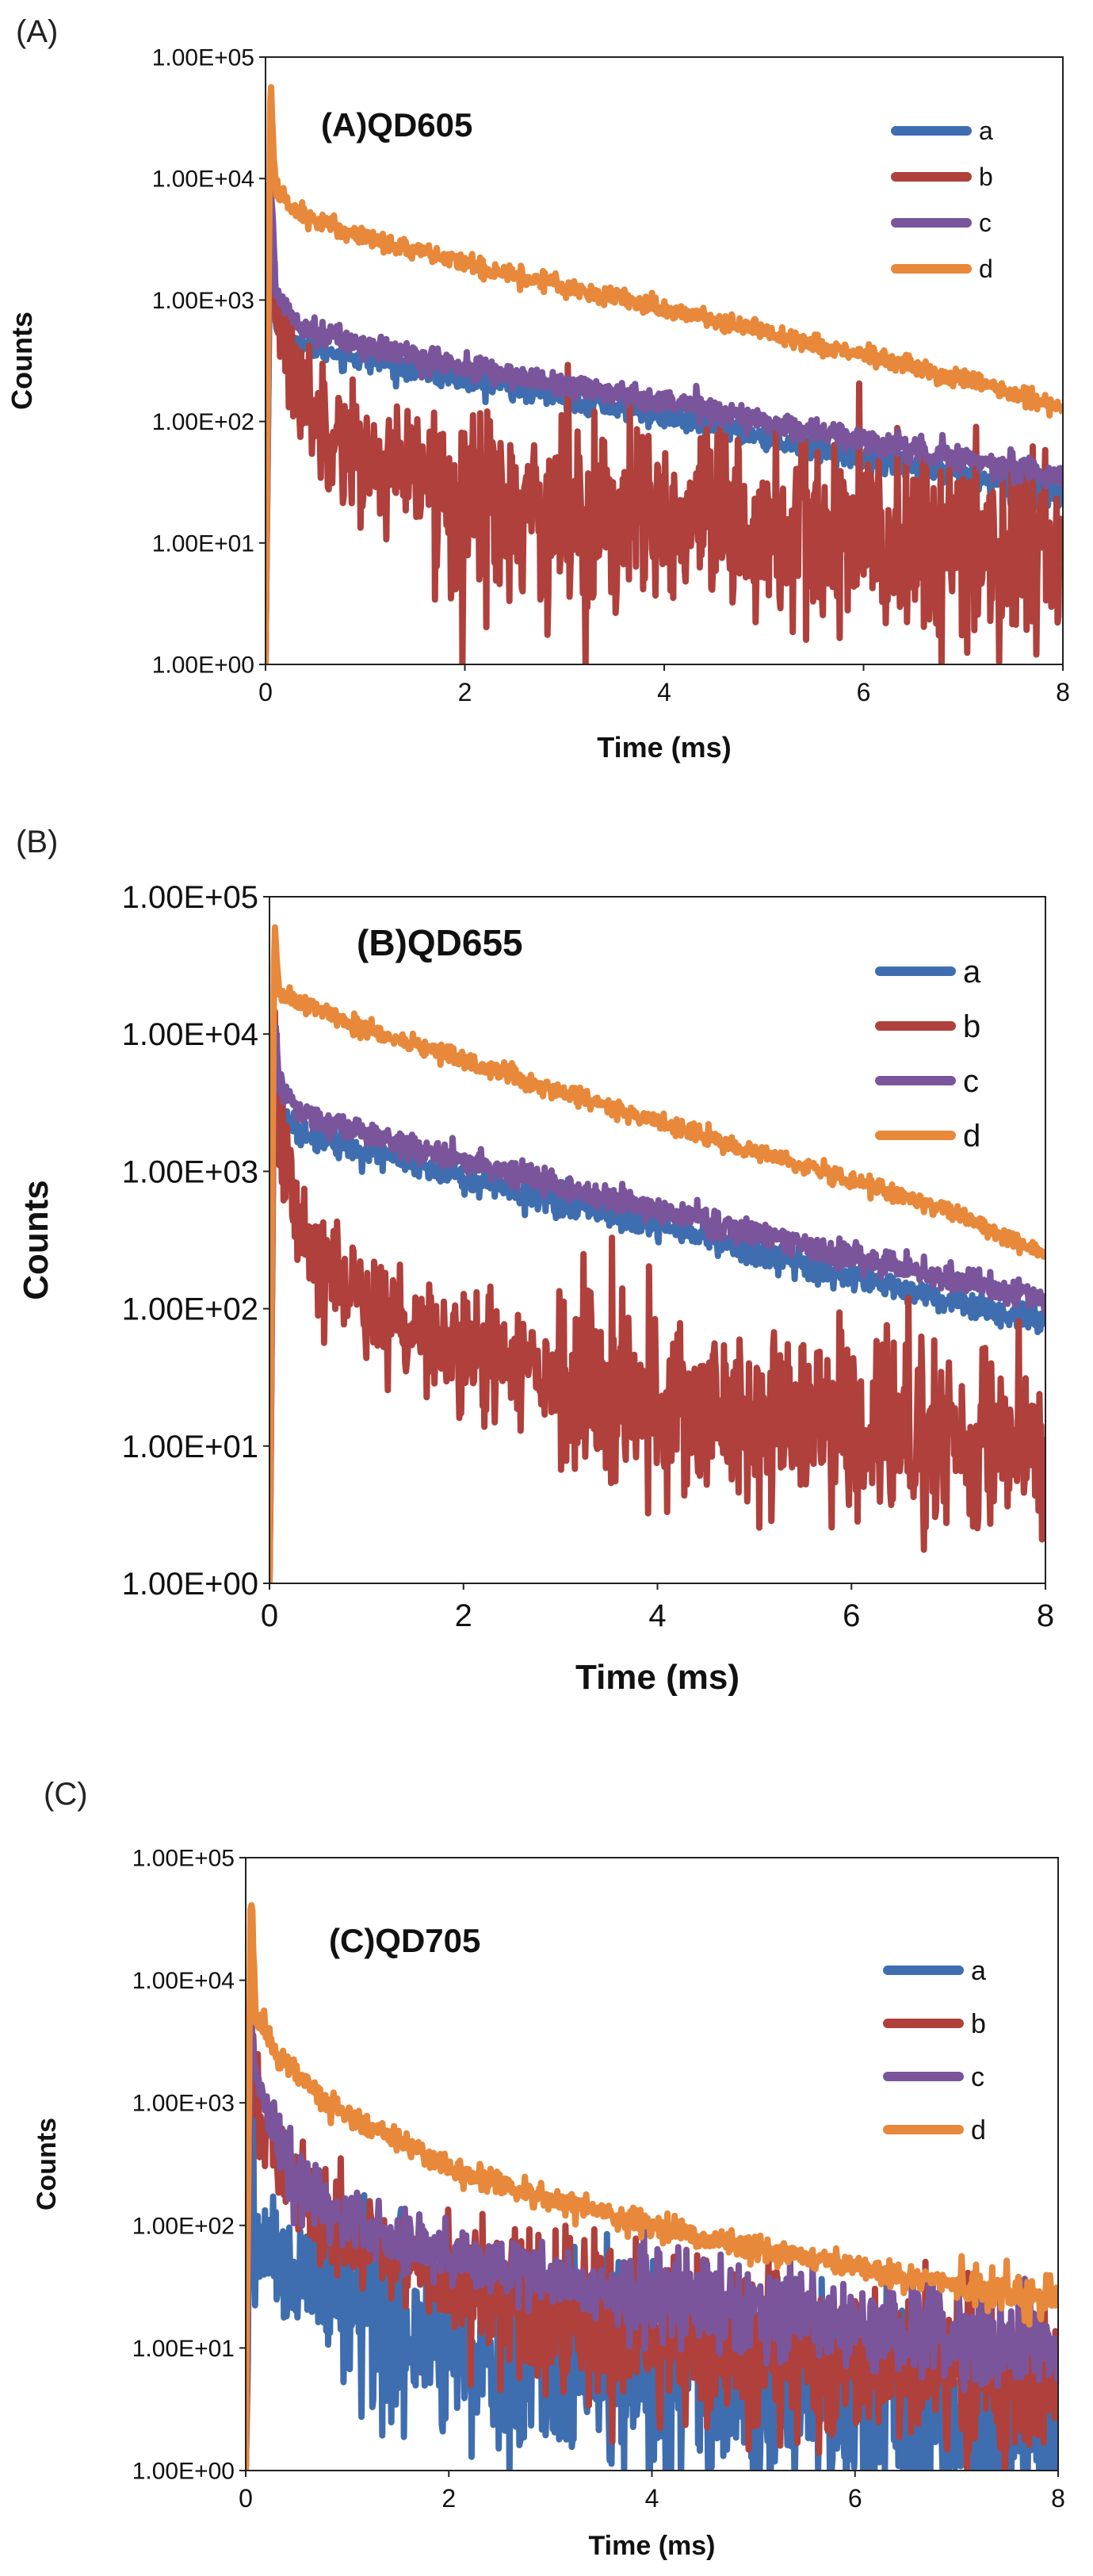 The image size is (1093, 2576). I want to click on series-line-b, so click(664, 419).